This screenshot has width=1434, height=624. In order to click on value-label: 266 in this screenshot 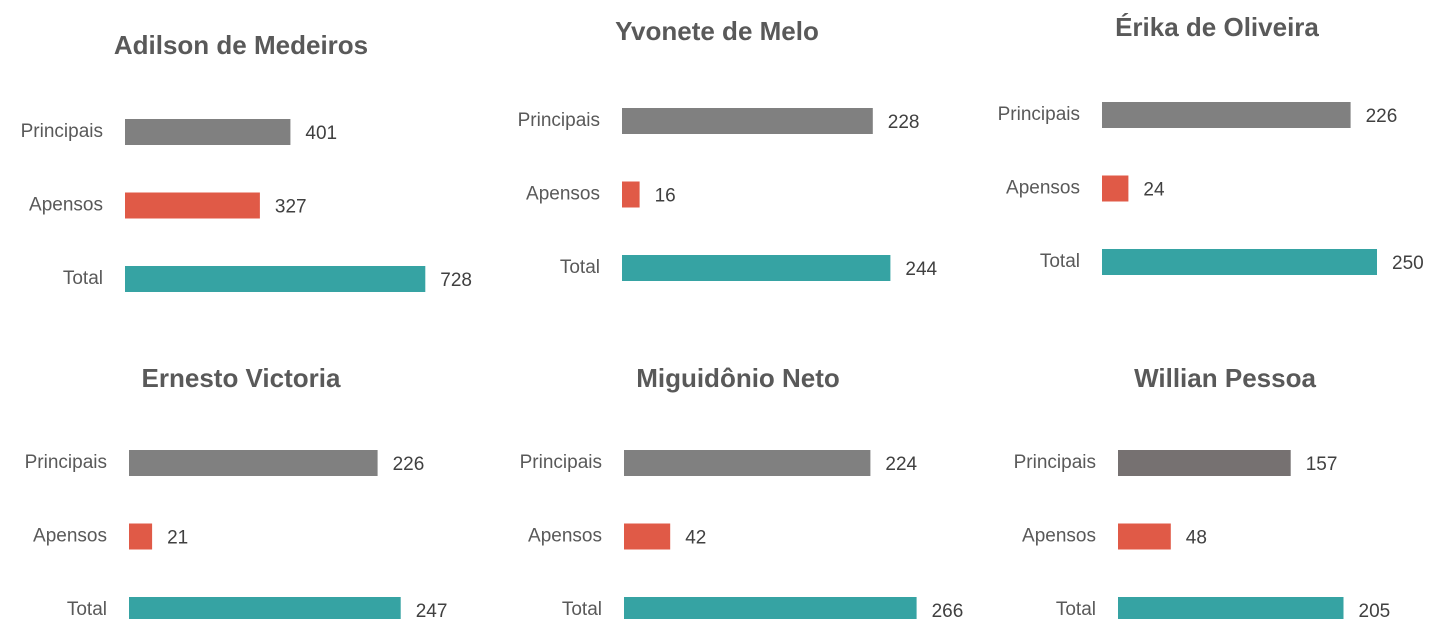, I will do `click(948, 610)`.